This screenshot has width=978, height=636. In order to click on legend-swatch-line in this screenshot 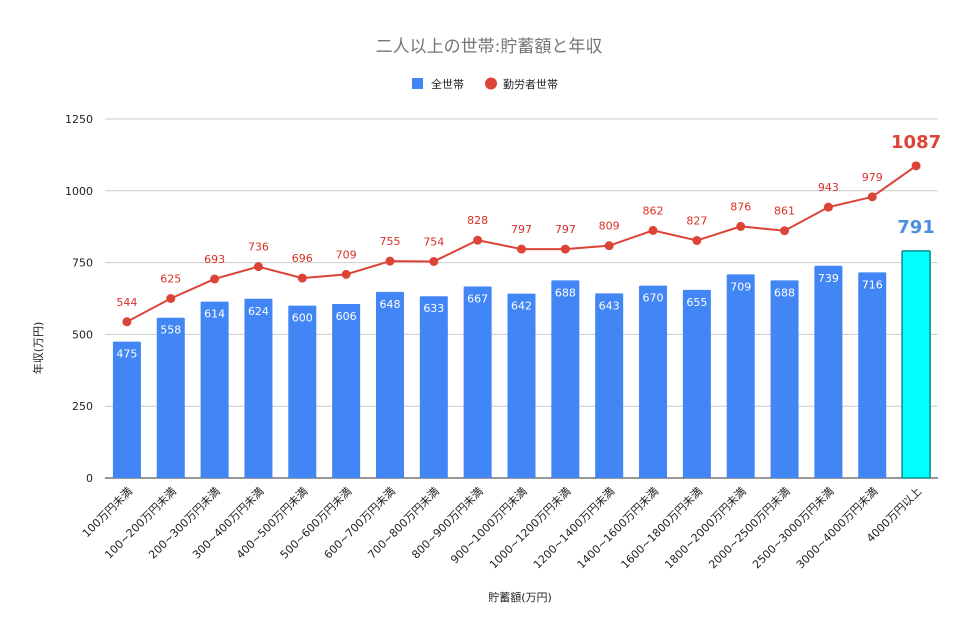, I will do `click(491, 83)`.